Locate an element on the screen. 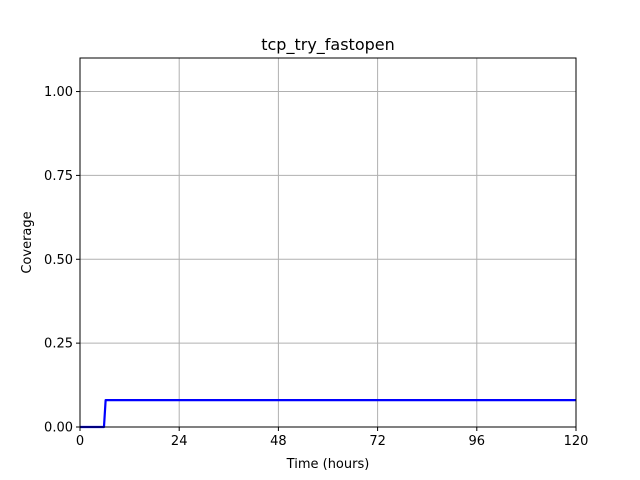 Image resolution: width=640 pixels, height=480 pixels. y-tick-label: 0.50 is located at coordinates (58, 260).